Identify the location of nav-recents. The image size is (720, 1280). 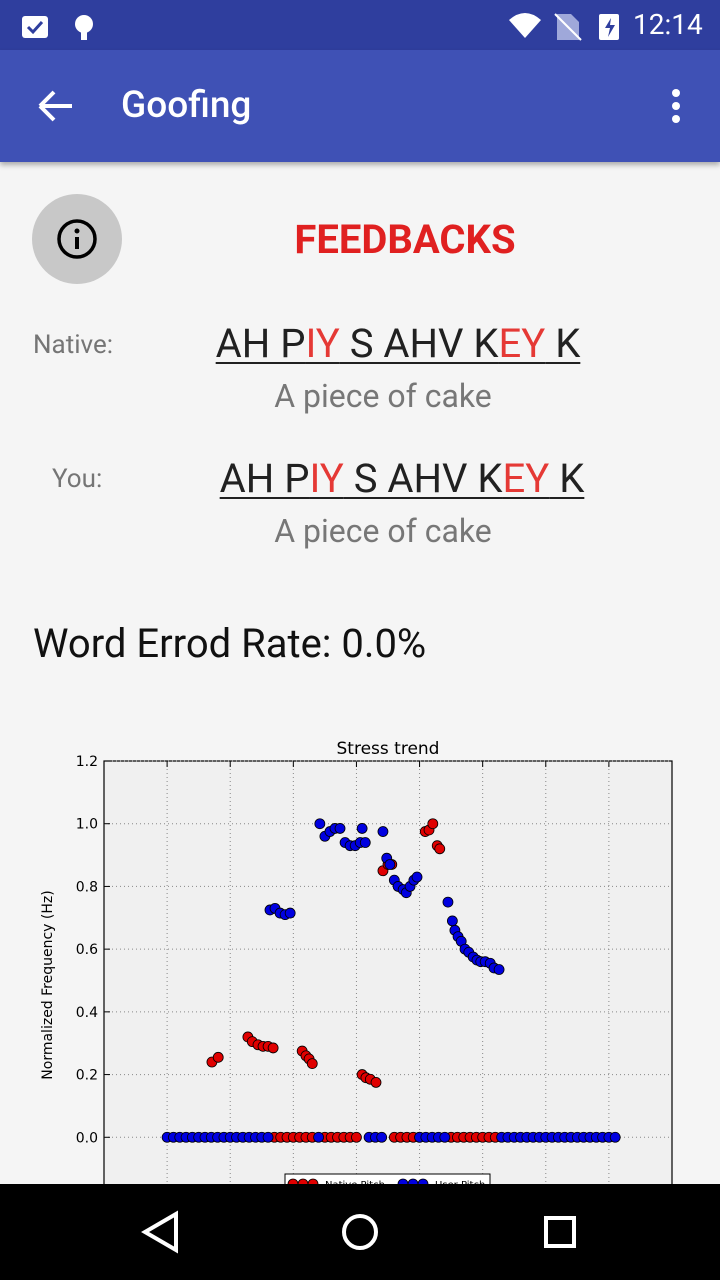
(560, 1232).